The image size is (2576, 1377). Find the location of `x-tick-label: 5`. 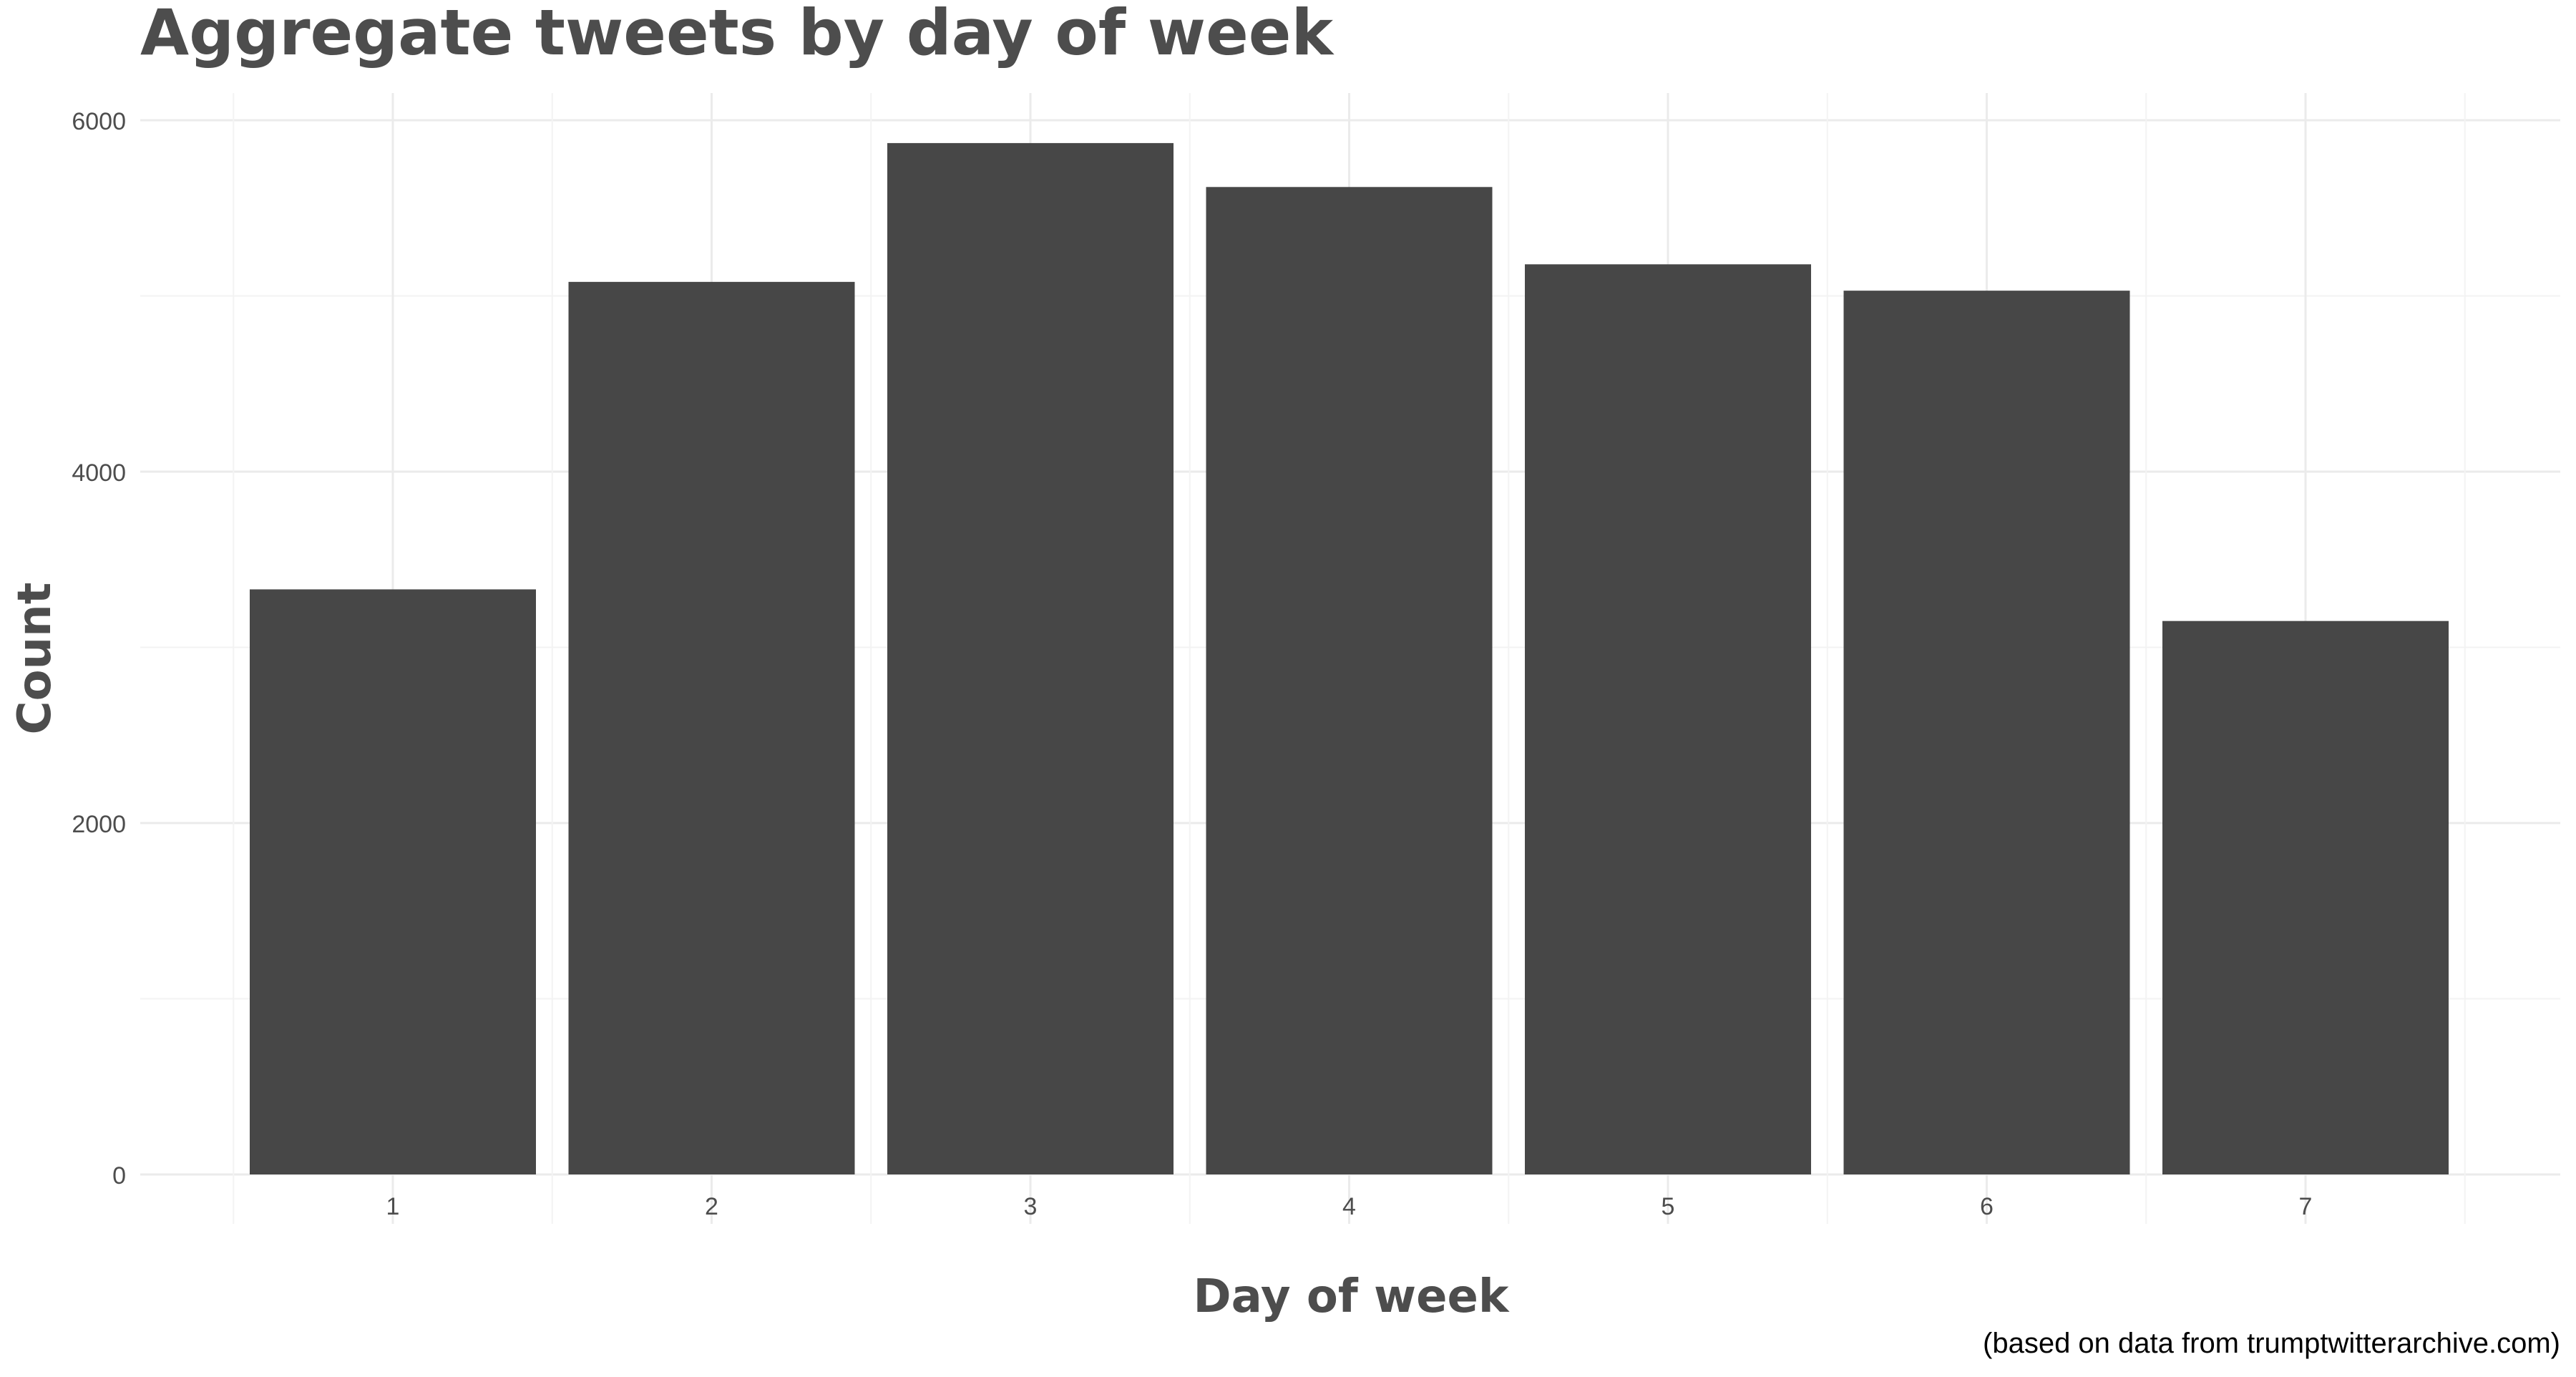

x-tick-label: 5 is located at coordinates (1669, 1206).